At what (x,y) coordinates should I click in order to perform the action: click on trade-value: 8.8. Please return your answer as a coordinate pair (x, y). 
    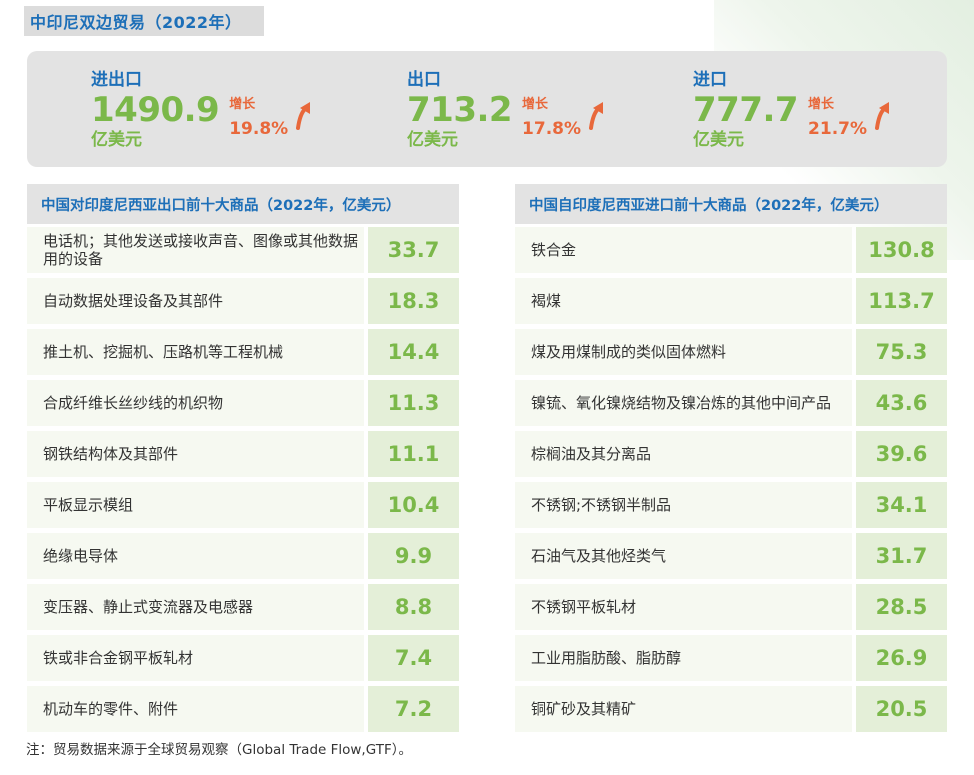
    Looking at the image, I should click on (413, 607).